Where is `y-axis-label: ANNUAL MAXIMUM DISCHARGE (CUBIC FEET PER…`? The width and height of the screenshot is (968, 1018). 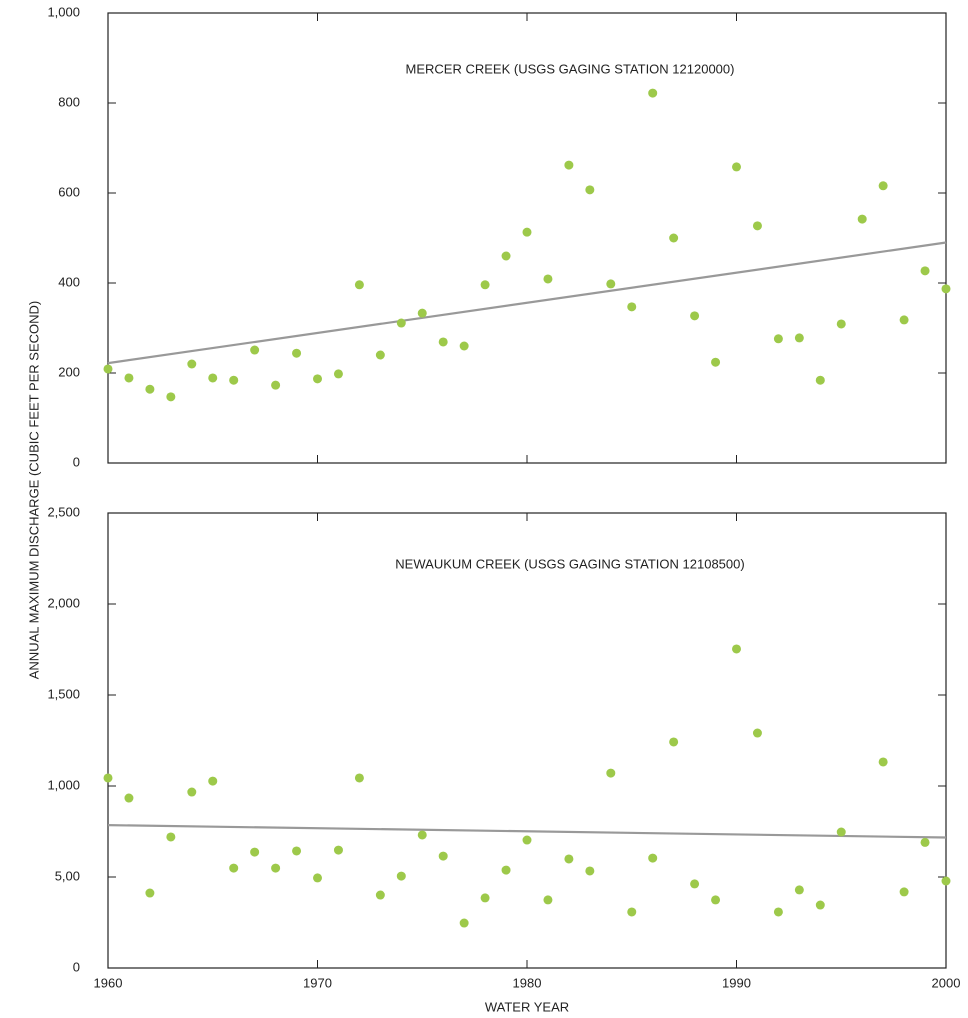 y-axis-label: ANNUAL MAXIMUM DISCHARGE (CUBIC FEET PER… is located at coordinates (33, 490).